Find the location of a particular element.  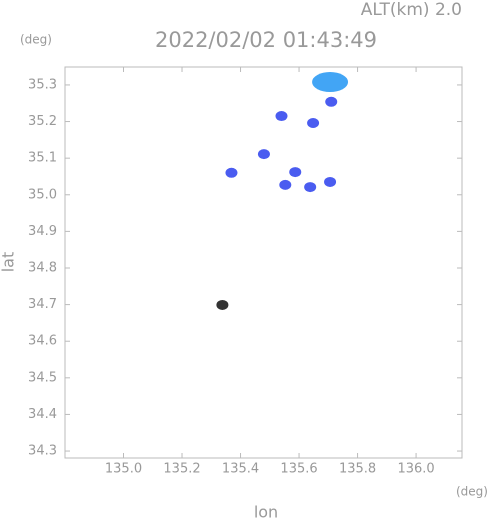

y-axis-label: lat is located at coordinates (9, 262).